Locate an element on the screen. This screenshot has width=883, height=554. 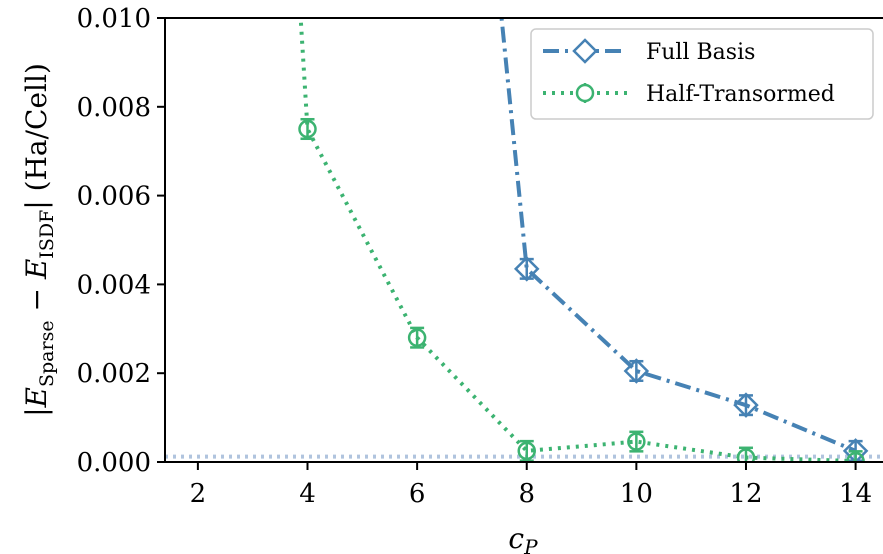
x-tick-label: 10 is located at coordinates (636, 494).